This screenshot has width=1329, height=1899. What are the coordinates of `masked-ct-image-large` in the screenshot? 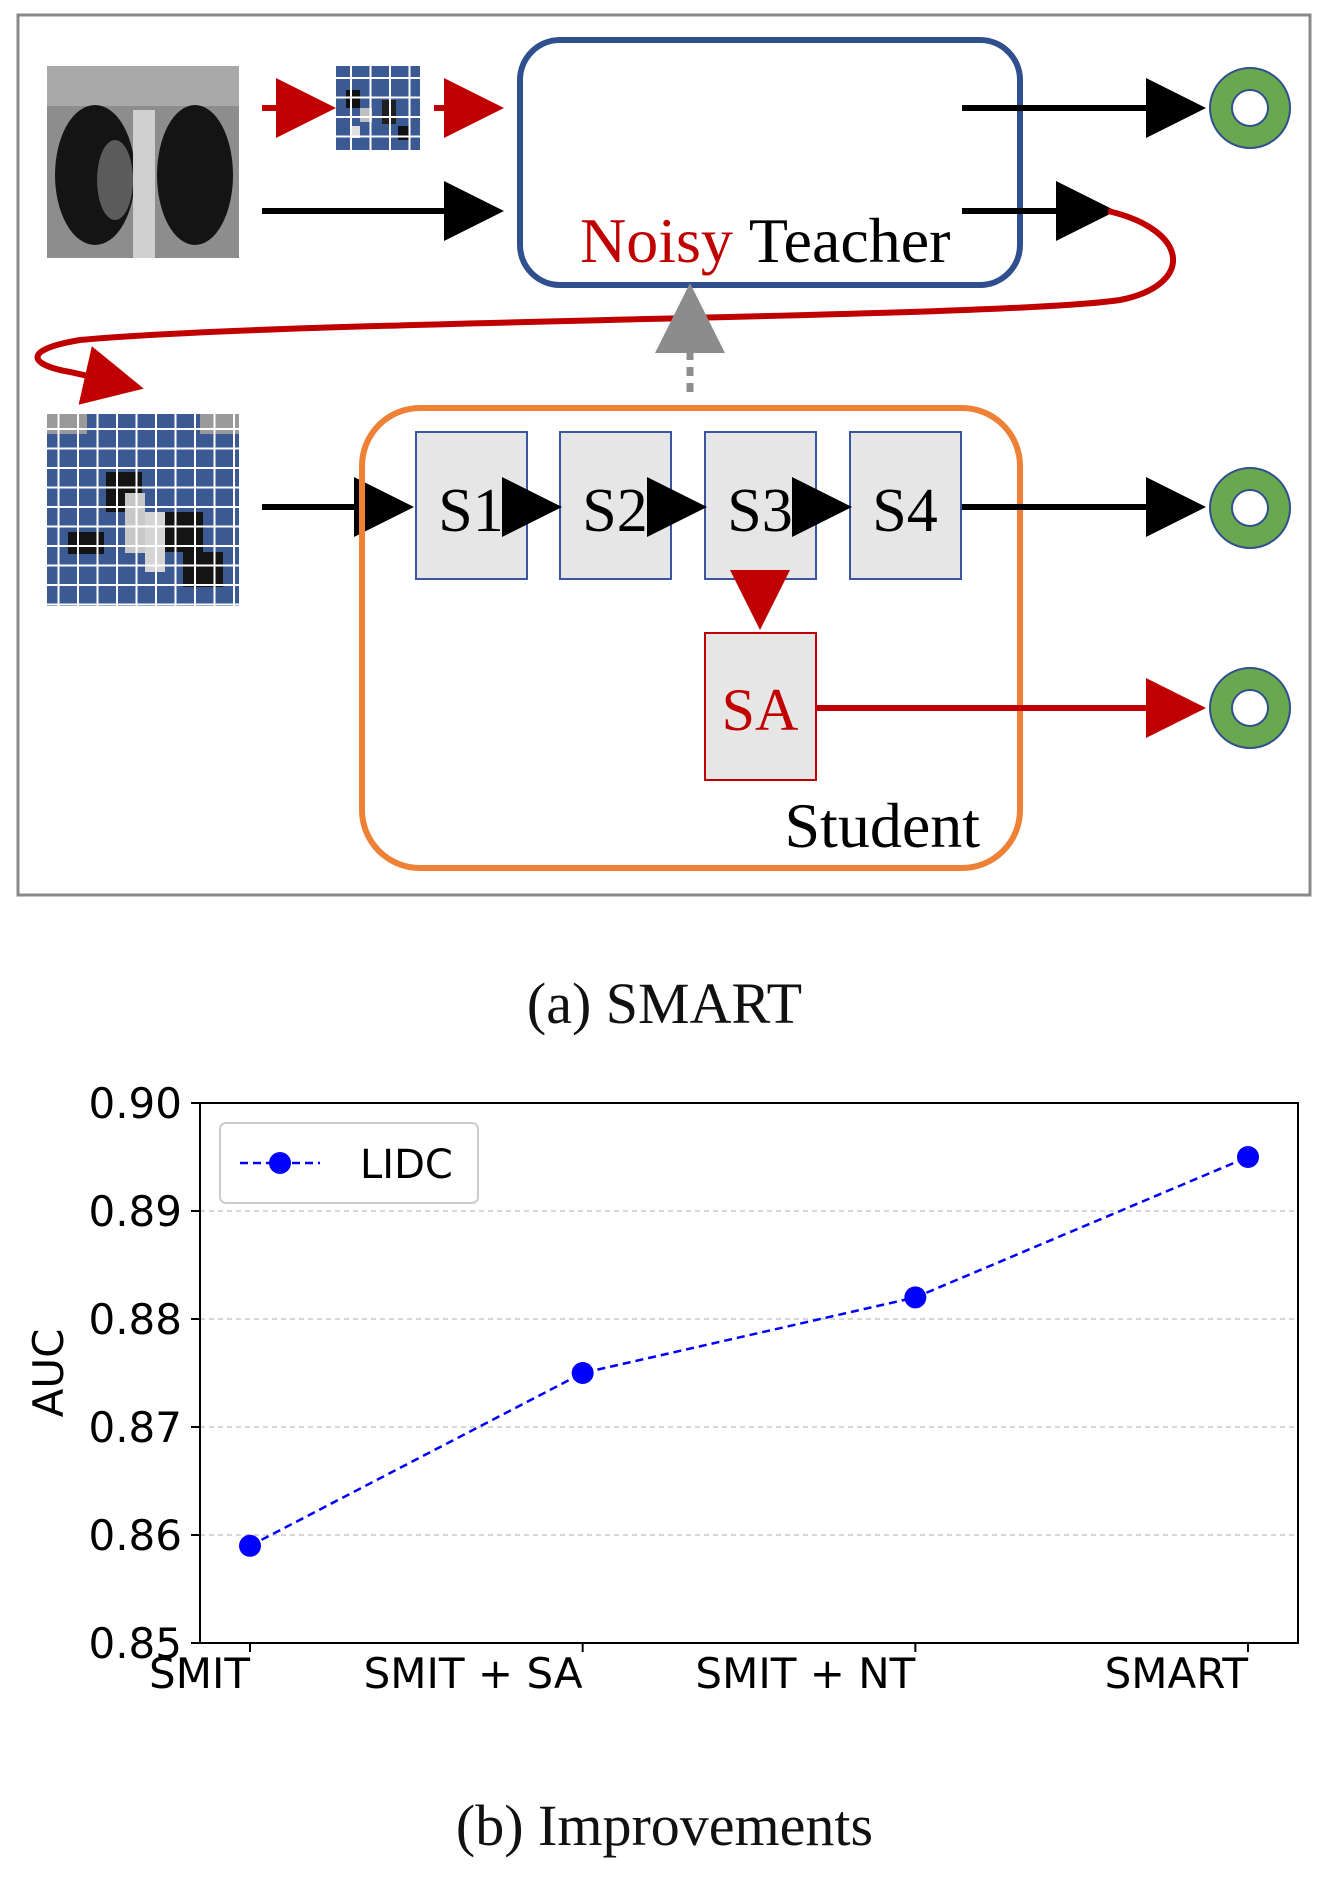 It's located at (143, 510).